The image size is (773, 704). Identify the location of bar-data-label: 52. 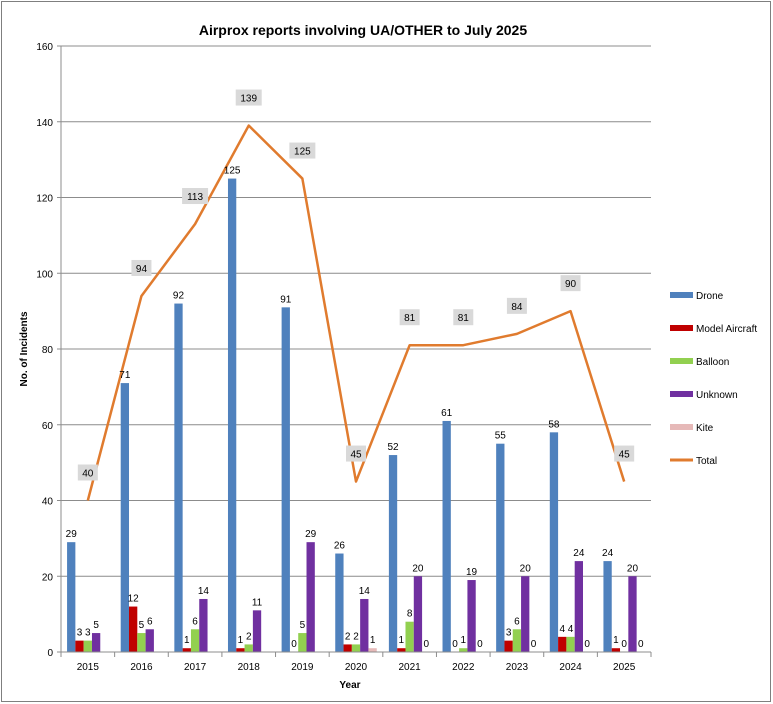
(393, 447).